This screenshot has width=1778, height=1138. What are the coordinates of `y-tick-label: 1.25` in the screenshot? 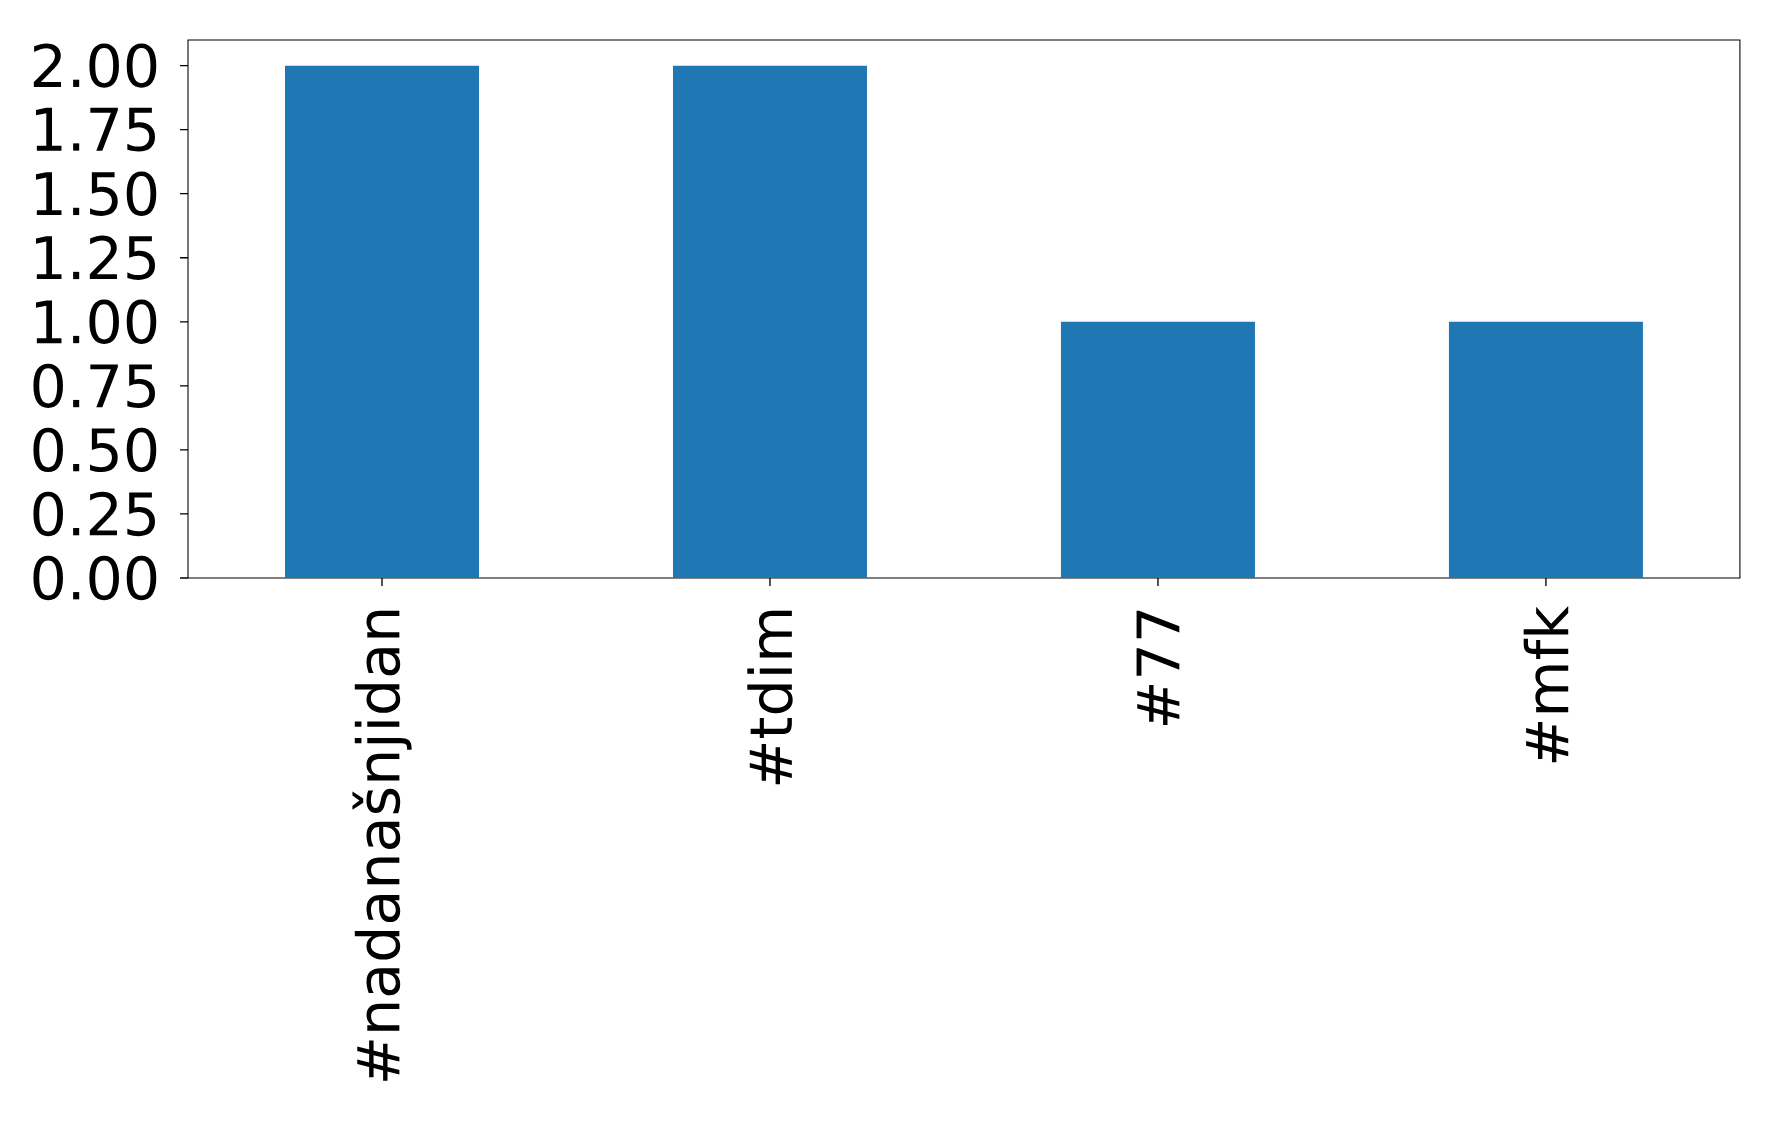 It's located at (96, 257).